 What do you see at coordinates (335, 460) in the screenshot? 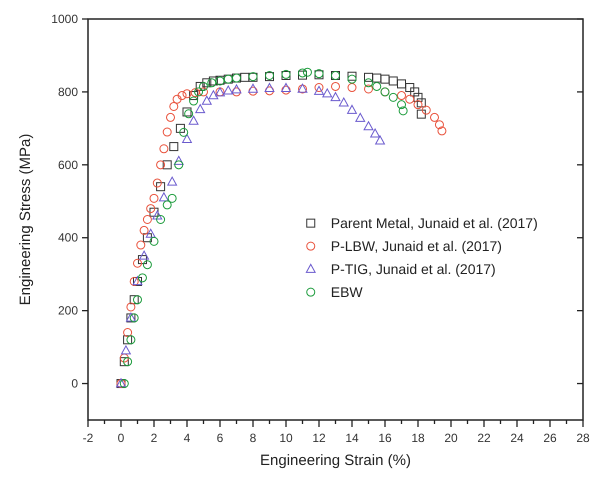
I see `x-axis-title: Engineering Strain (%)` at bounding box center [335, 460].